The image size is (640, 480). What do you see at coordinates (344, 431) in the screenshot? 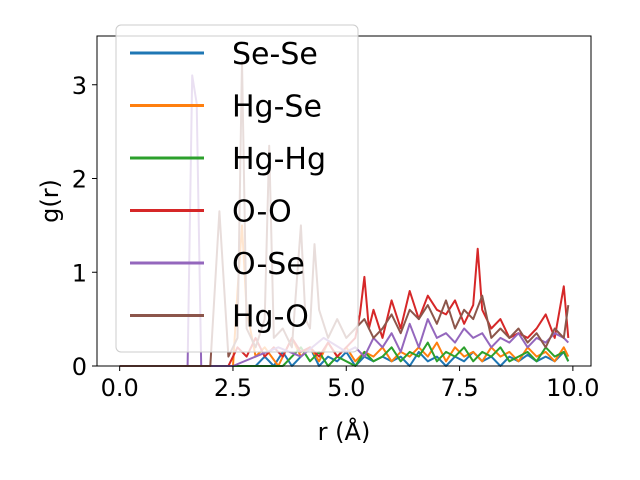
I see `x-axis-label: r (Å)` at bounding box center [344, 431].